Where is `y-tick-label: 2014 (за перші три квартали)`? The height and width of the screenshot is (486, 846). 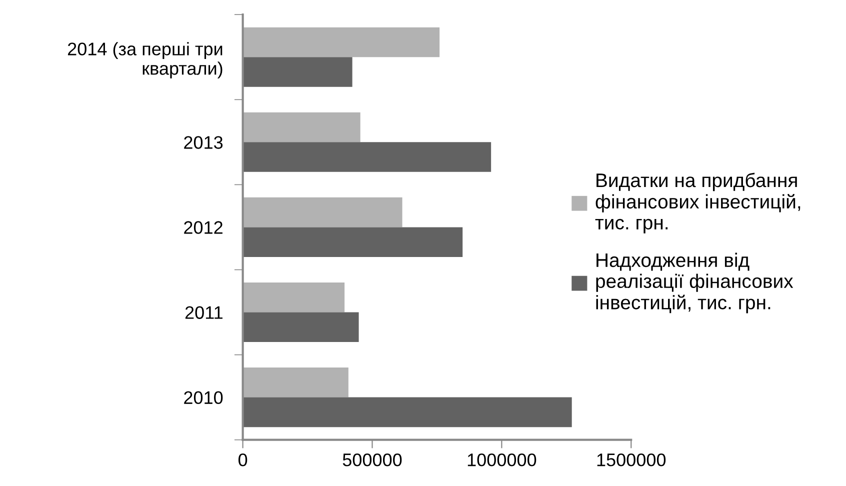 y-tick-label: 2014 (за перші три квартали) is located at coordinates (145, 60).